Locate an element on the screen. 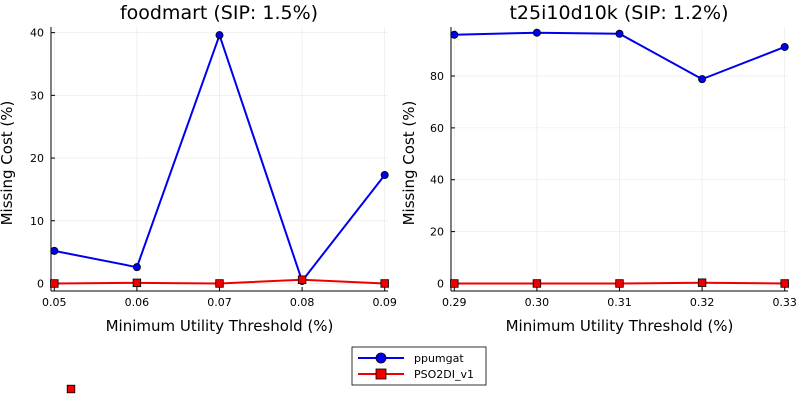  x-tick-label: 0.29 is located at coordinates (454, 302).